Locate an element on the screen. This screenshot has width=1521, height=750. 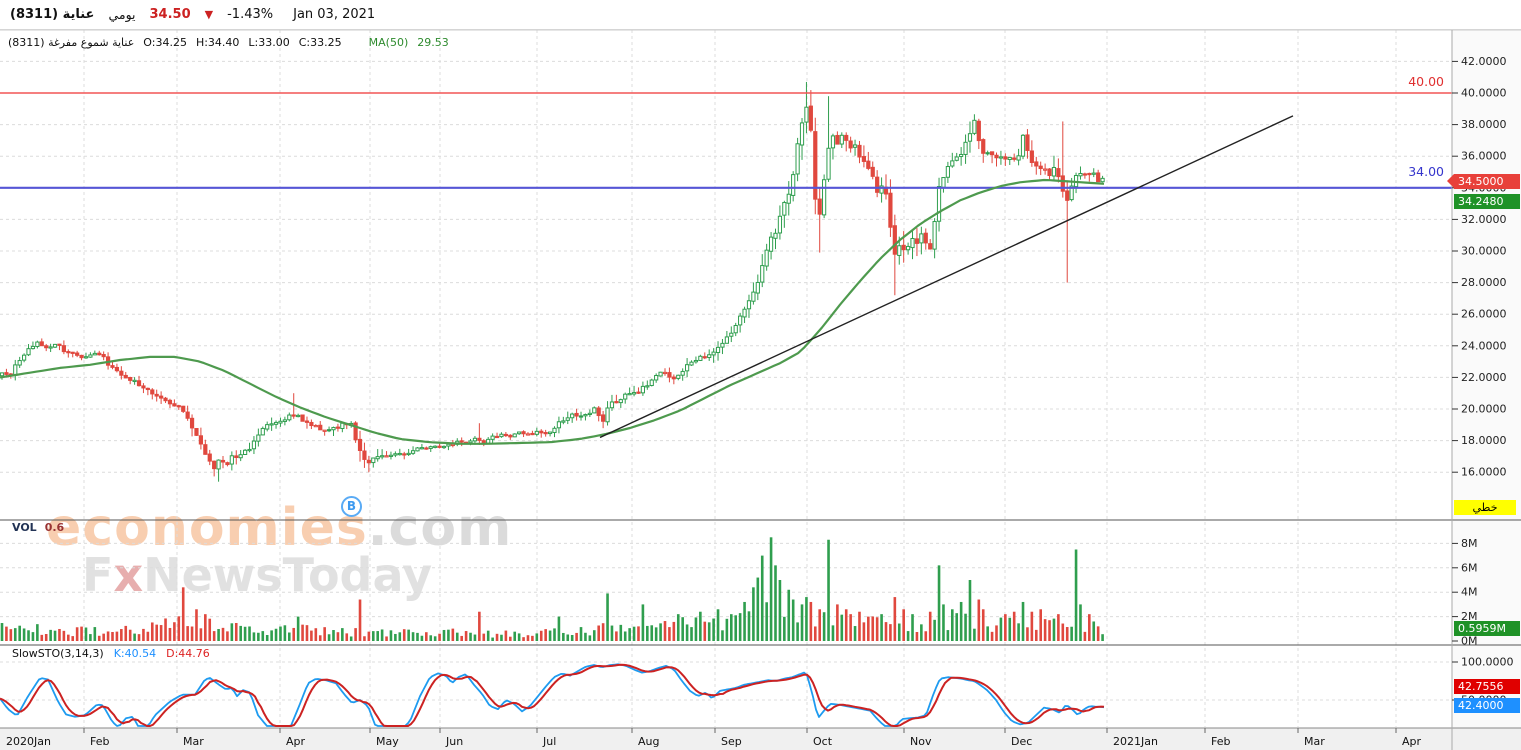
badge-arrow-icon is located at coordinates (1450, 181).